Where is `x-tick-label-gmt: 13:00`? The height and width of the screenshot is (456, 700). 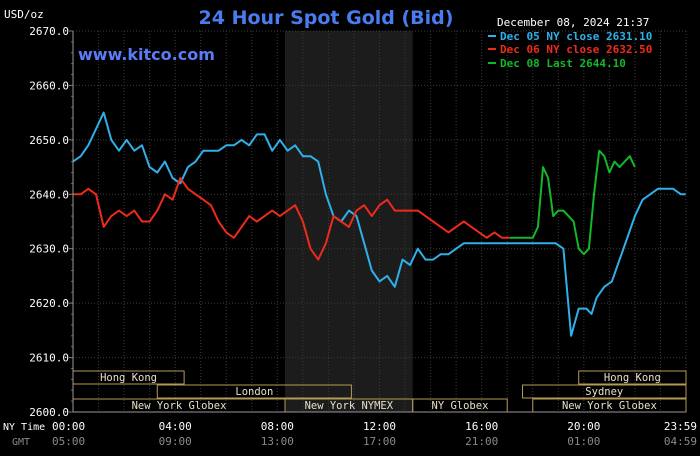 x-tick-label-gmt: 13:00 is located at coordinates (277, 441).